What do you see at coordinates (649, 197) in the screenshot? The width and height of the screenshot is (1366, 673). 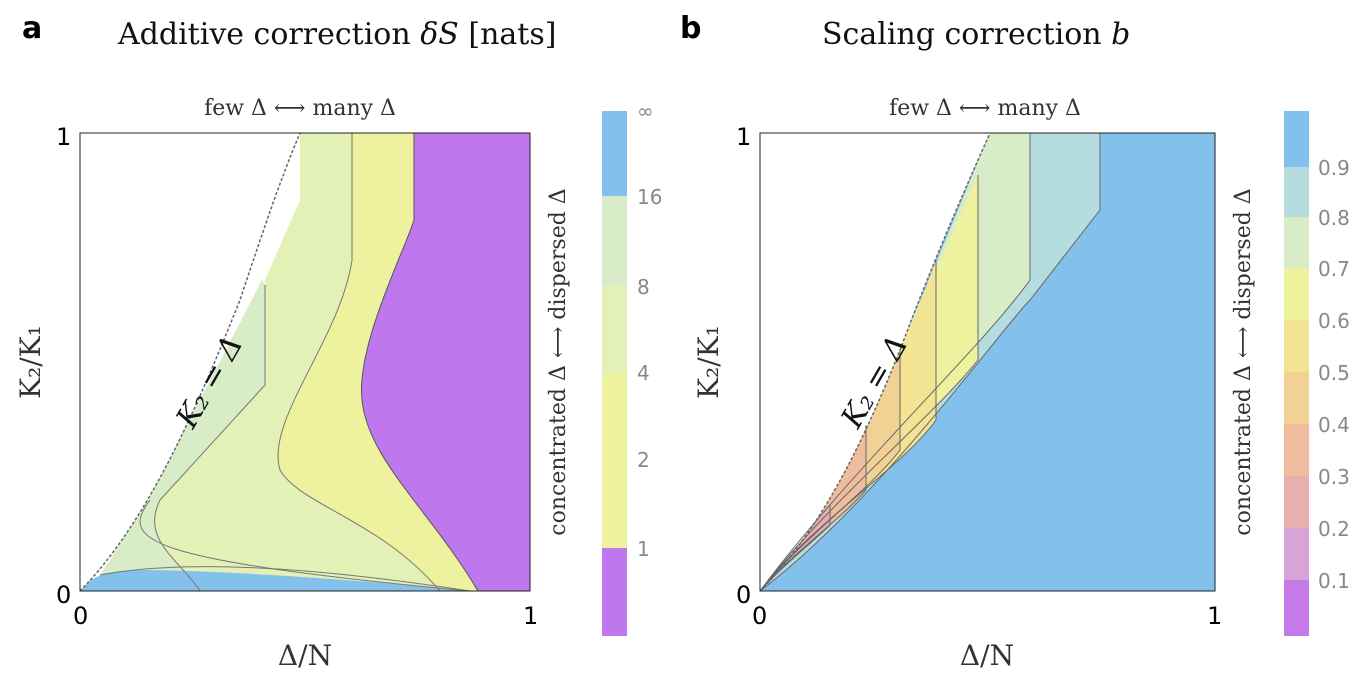 I see `colorbar-a-tick-16: 16` at bounding box center [649, 197].